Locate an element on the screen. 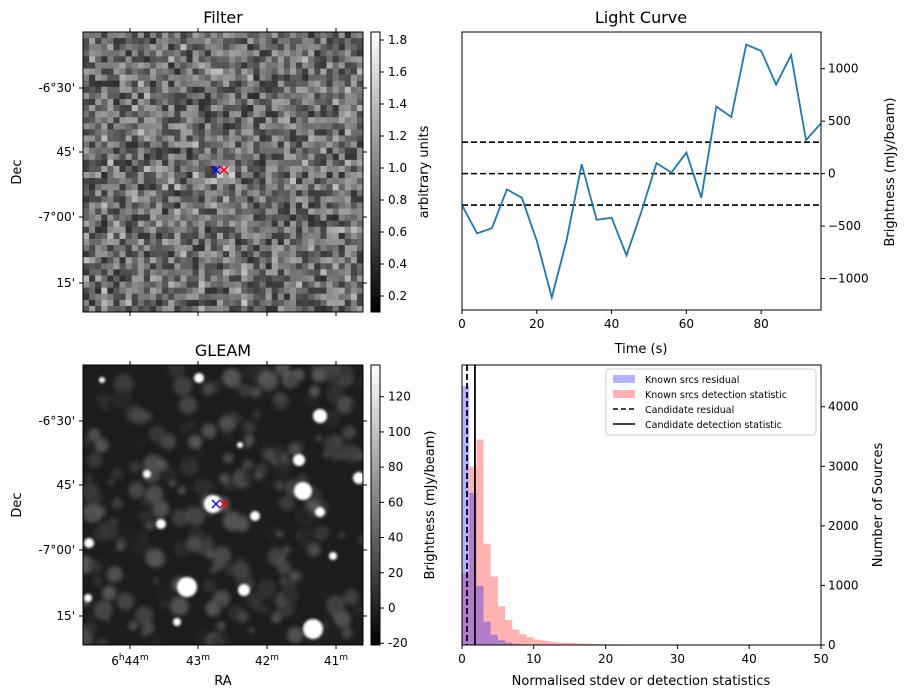 Image resolution: width=907 pixels, height=699 pixels. colorbar-tick-label: -20 is located at coordinates (398, 643).